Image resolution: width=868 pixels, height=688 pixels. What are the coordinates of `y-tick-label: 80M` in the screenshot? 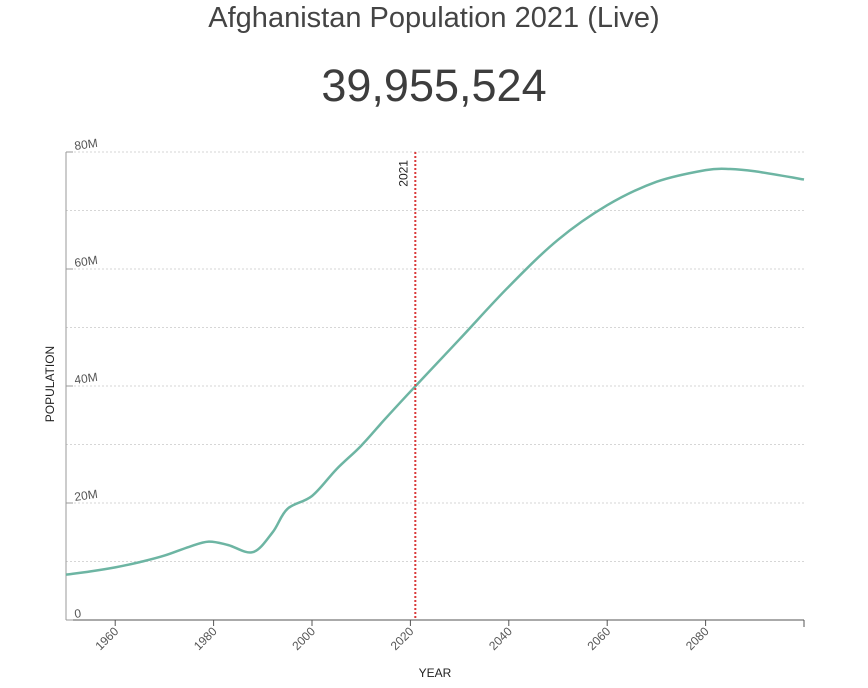 It's located at (85, 144).